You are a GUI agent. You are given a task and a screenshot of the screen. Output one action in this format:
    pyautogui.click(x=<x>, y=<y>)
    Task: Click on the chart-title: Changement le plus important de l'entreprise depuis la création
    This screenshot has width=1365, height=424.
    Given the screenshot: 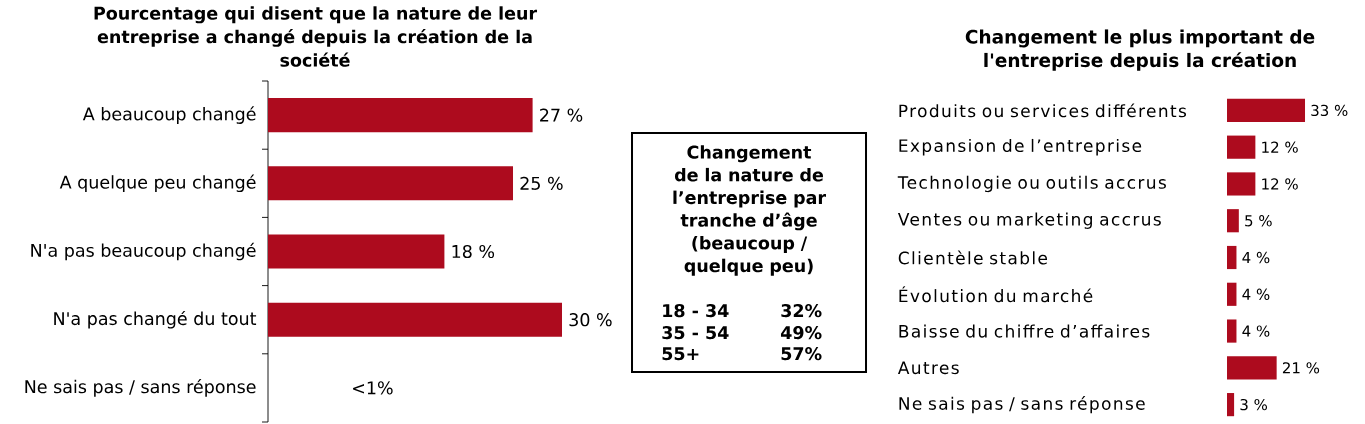 What is the action you would take?
    pyautogui.click(x=1140, y=50)
    